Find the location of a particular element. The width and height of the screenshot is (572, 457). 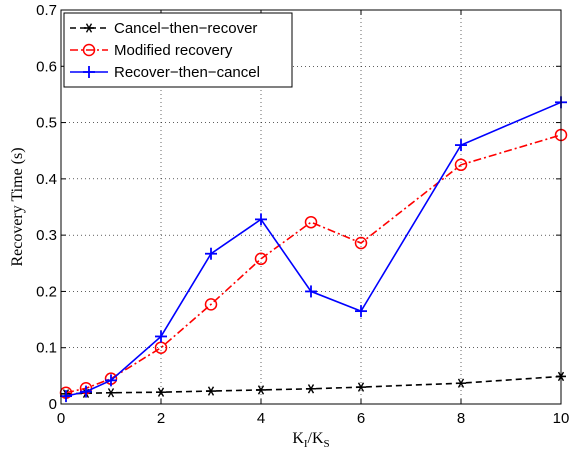

legend-label-1: Cancel−then−recover is located at coordinates (185, 28).